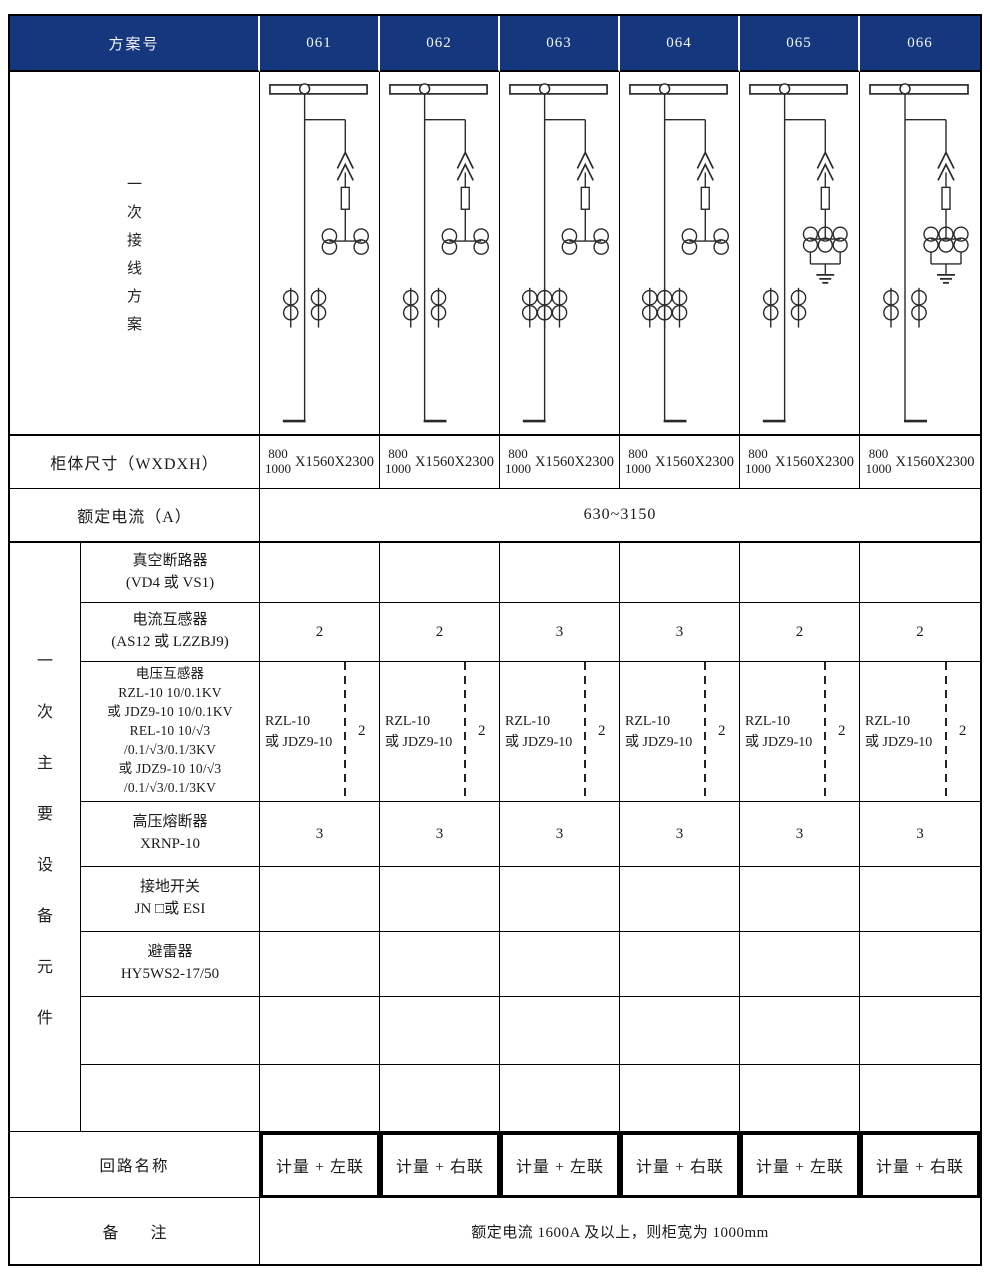 This screenshot has height=1282, width=990. What do you see at coordinates (560, 732) in the screenshot?
I see `pt-model-063: RZL-10 或 JDZ9-10 2` at bounding box center [560, 732].